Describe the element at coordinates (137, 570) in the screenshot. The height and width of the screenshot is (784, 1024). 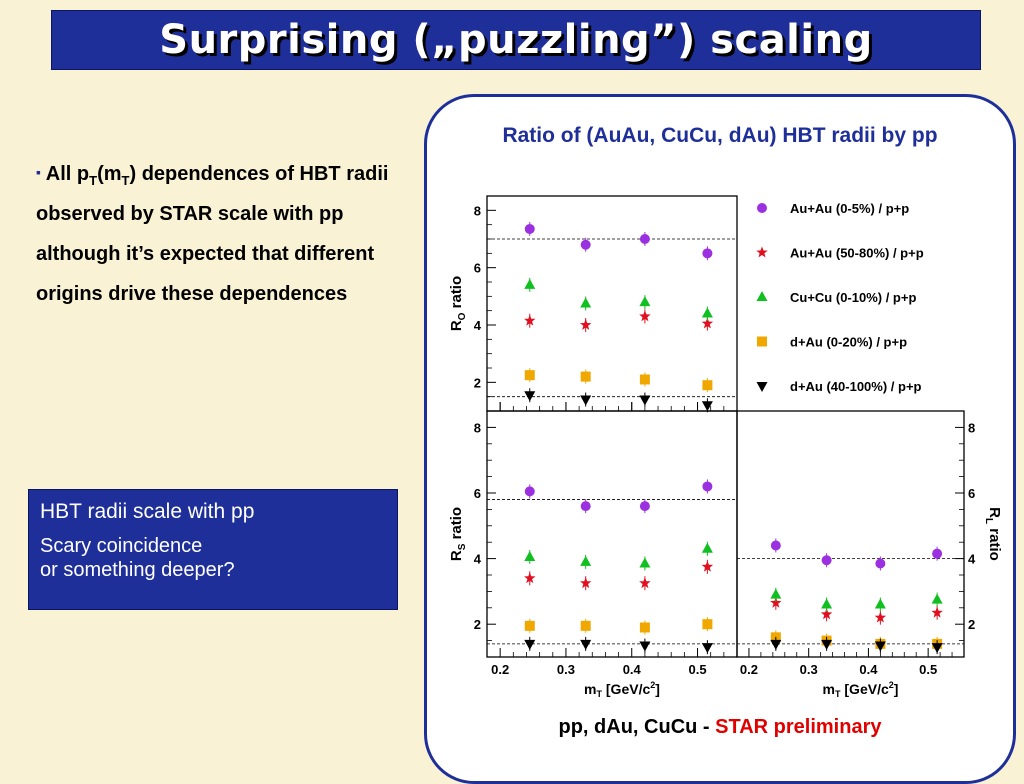
I see `conclusion-line-3: or something deeper?` at that location.